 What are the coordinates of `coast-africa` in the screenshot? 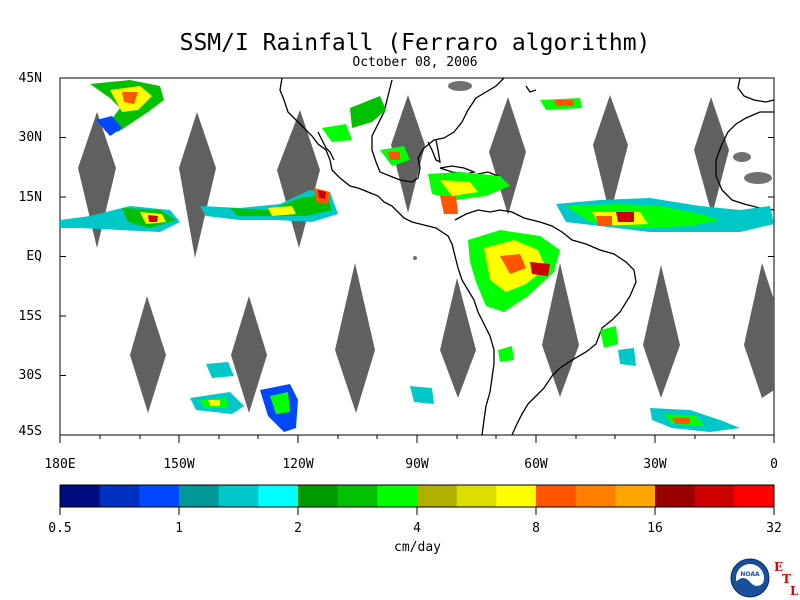 It's located at (745, 161).